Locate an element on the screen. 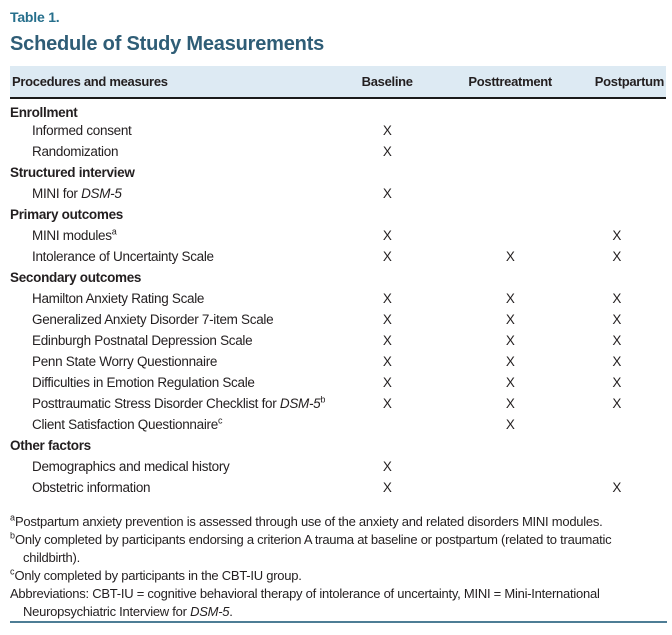 Image resolution: width=672 pixels, height=635 pixels. row-label: Intolerance of Uncertainty Scale is located at coordinates (123, 256).